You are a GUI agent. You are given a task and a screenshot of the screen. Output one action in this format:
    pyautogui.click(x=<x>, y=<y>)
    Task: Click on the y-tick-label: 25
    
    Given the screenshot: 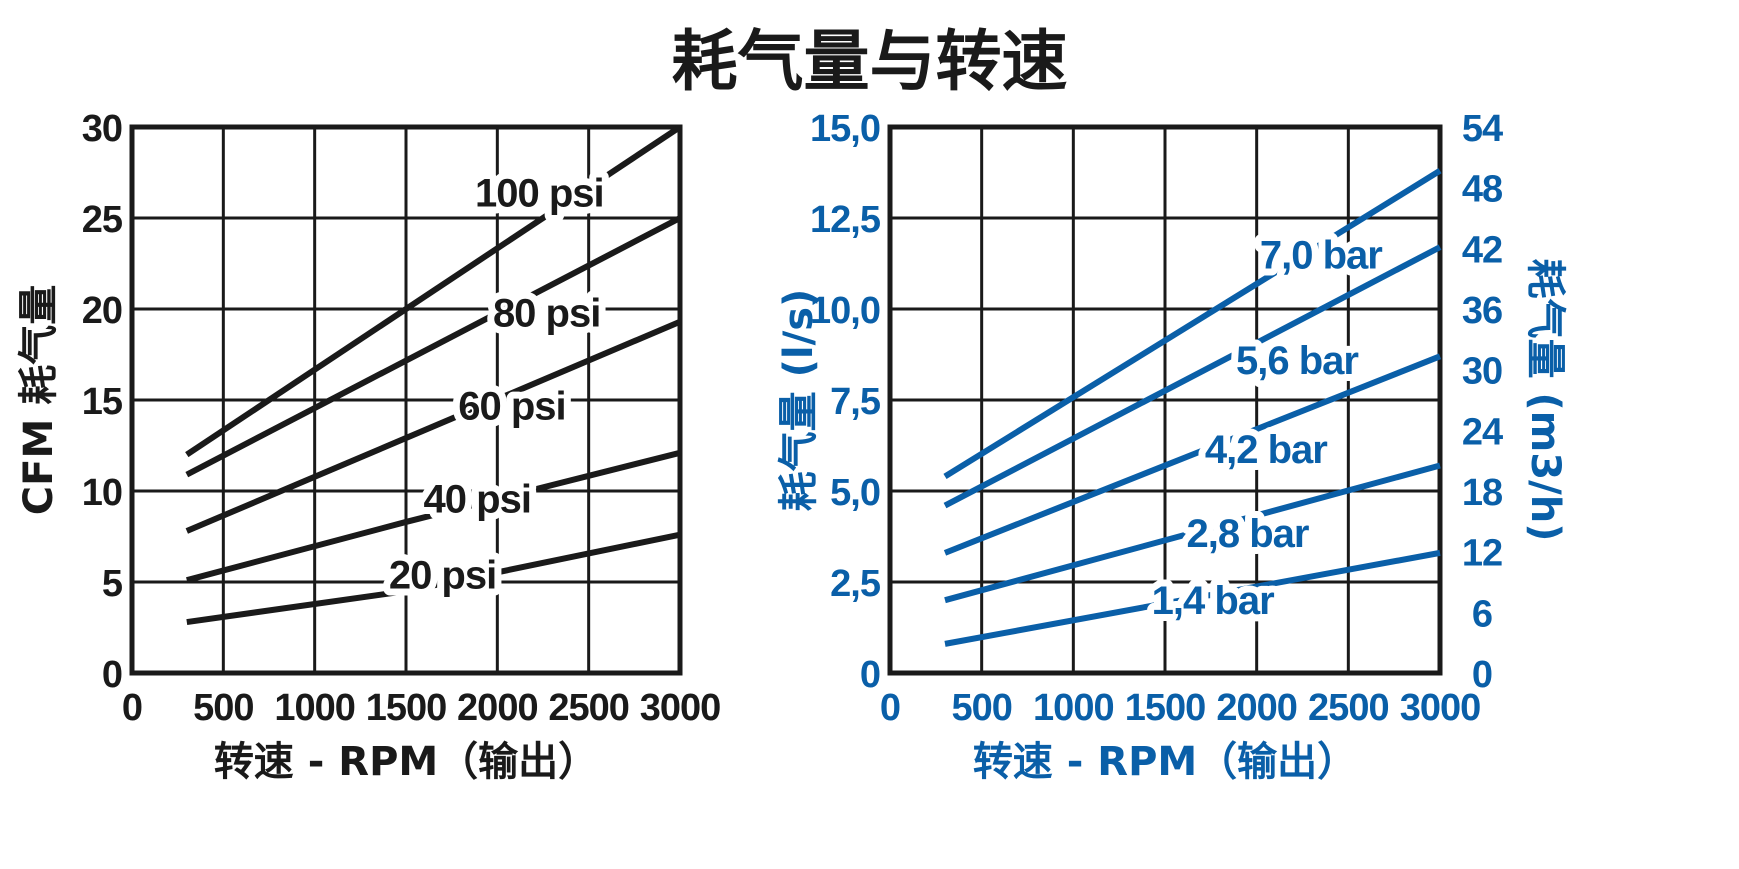 What is the action you would take?
    pyautogui.click(x=102, y=220)
    